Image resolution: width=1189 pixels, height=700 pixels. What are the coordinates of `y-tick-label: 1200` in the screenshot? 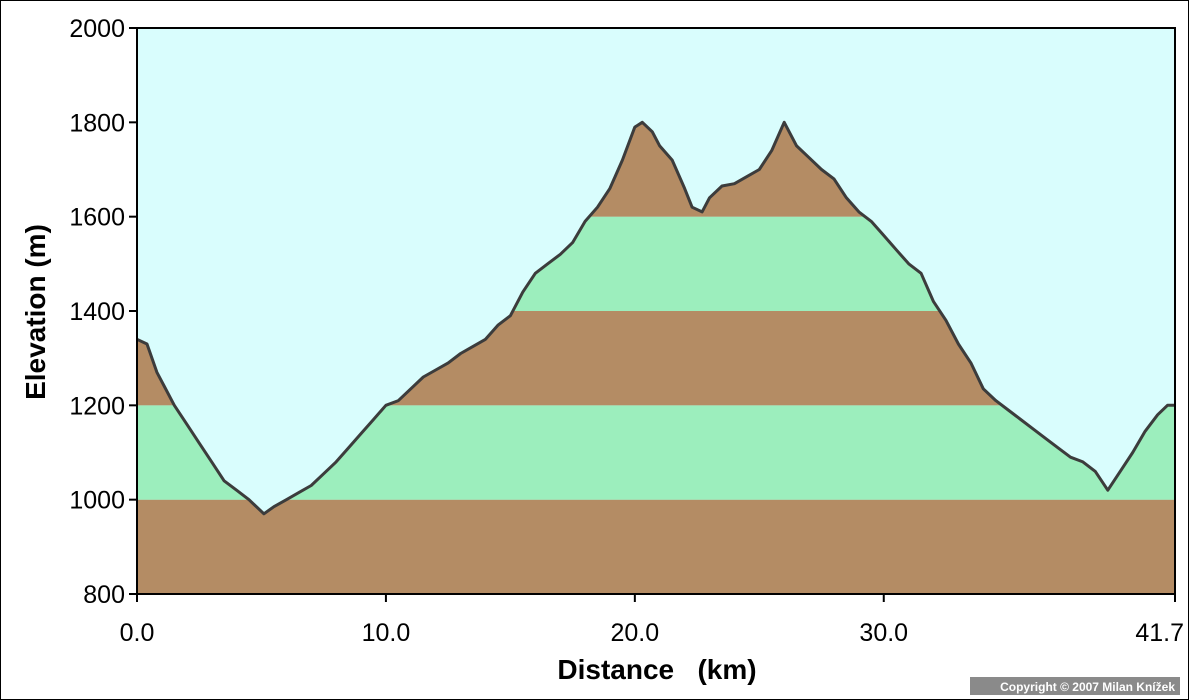 It's located at (97, 406).